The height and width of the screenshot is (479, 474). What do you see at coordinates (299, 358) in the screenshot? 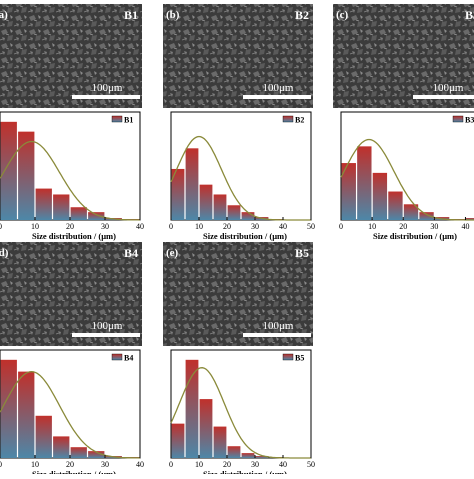
I see `legend-label: B5` at bounding box center [299, 358].